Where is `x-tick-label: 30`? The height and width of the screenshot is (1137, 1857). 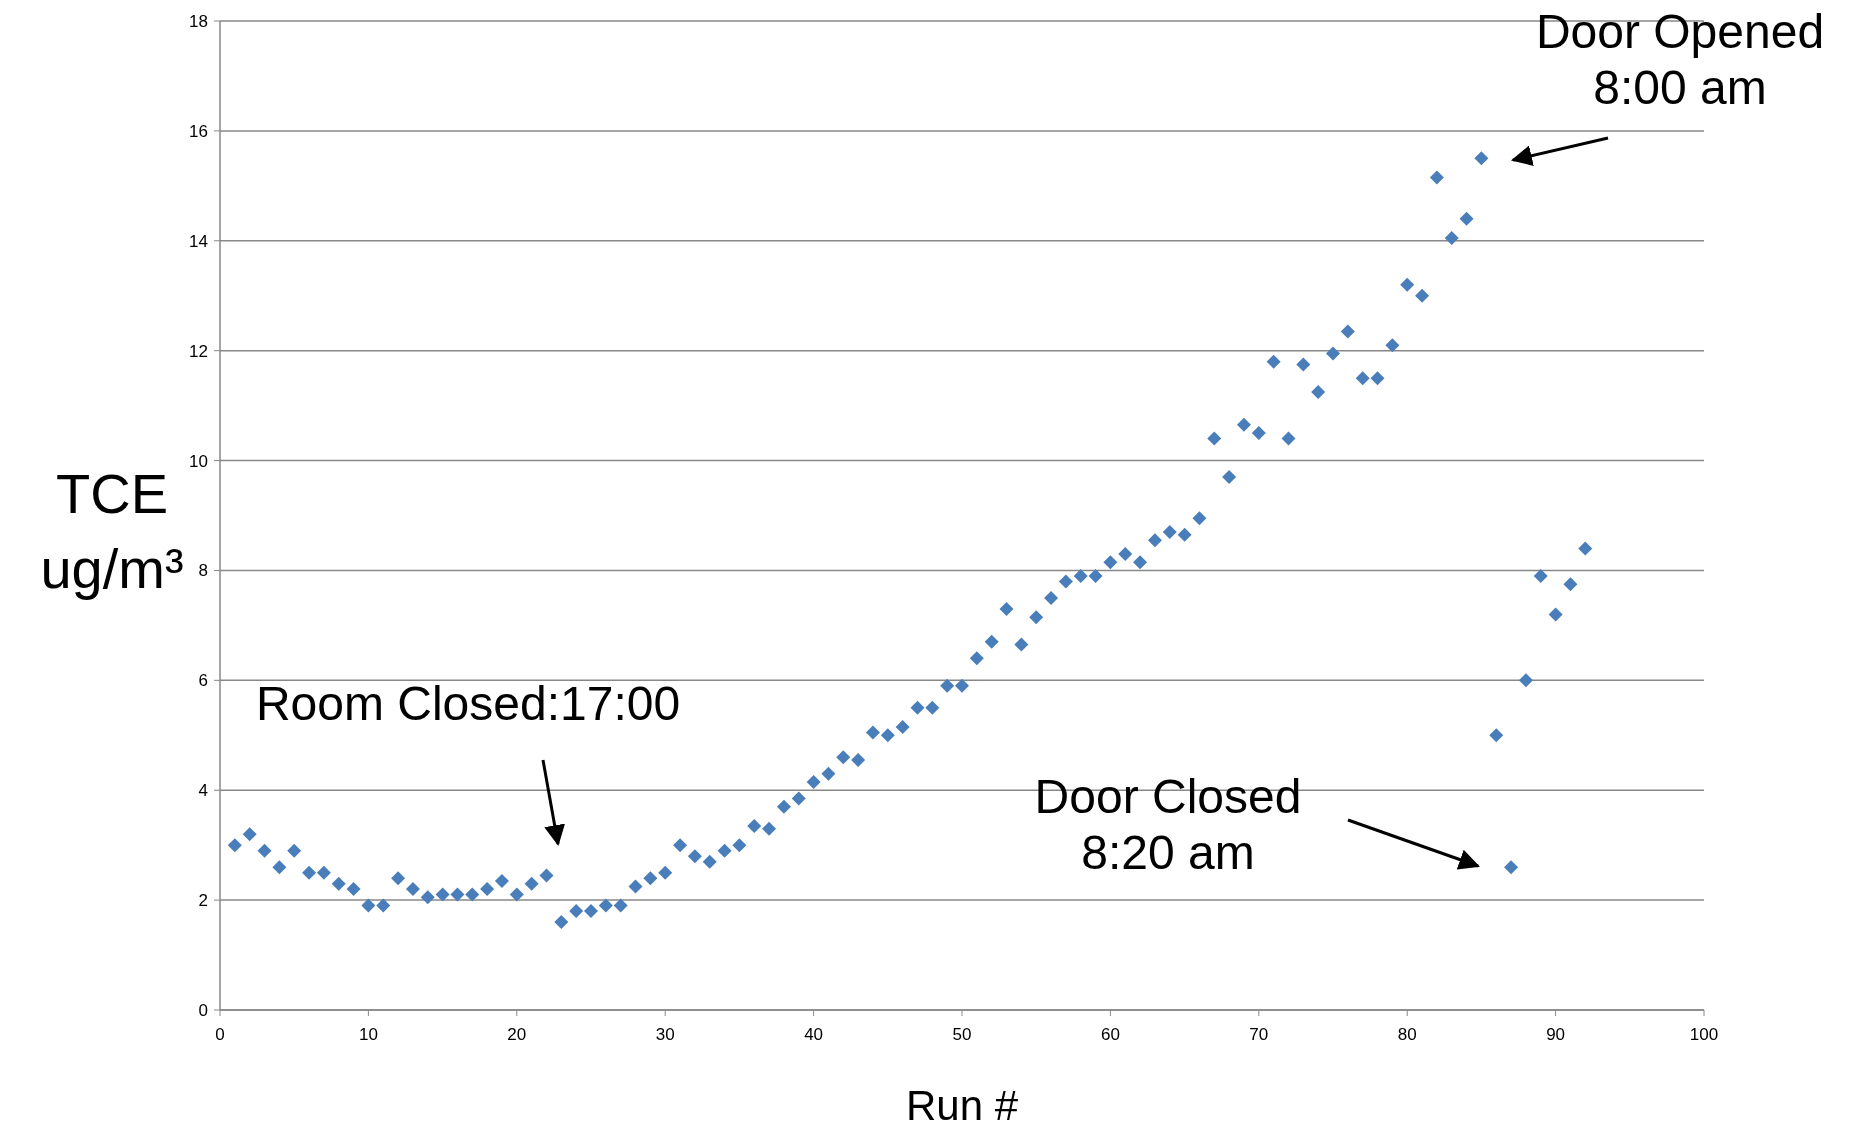
x-tick-label: 30 is located at coordinates (665, 1034).